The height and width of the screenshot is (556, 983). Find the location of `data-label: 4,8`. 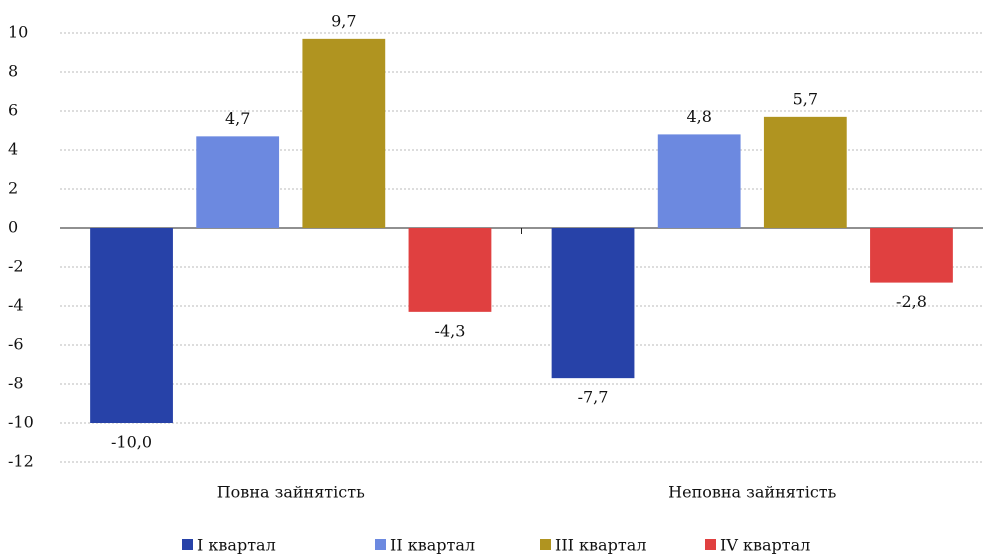

data-label: 4,8 is located at coordinates (698, 116).